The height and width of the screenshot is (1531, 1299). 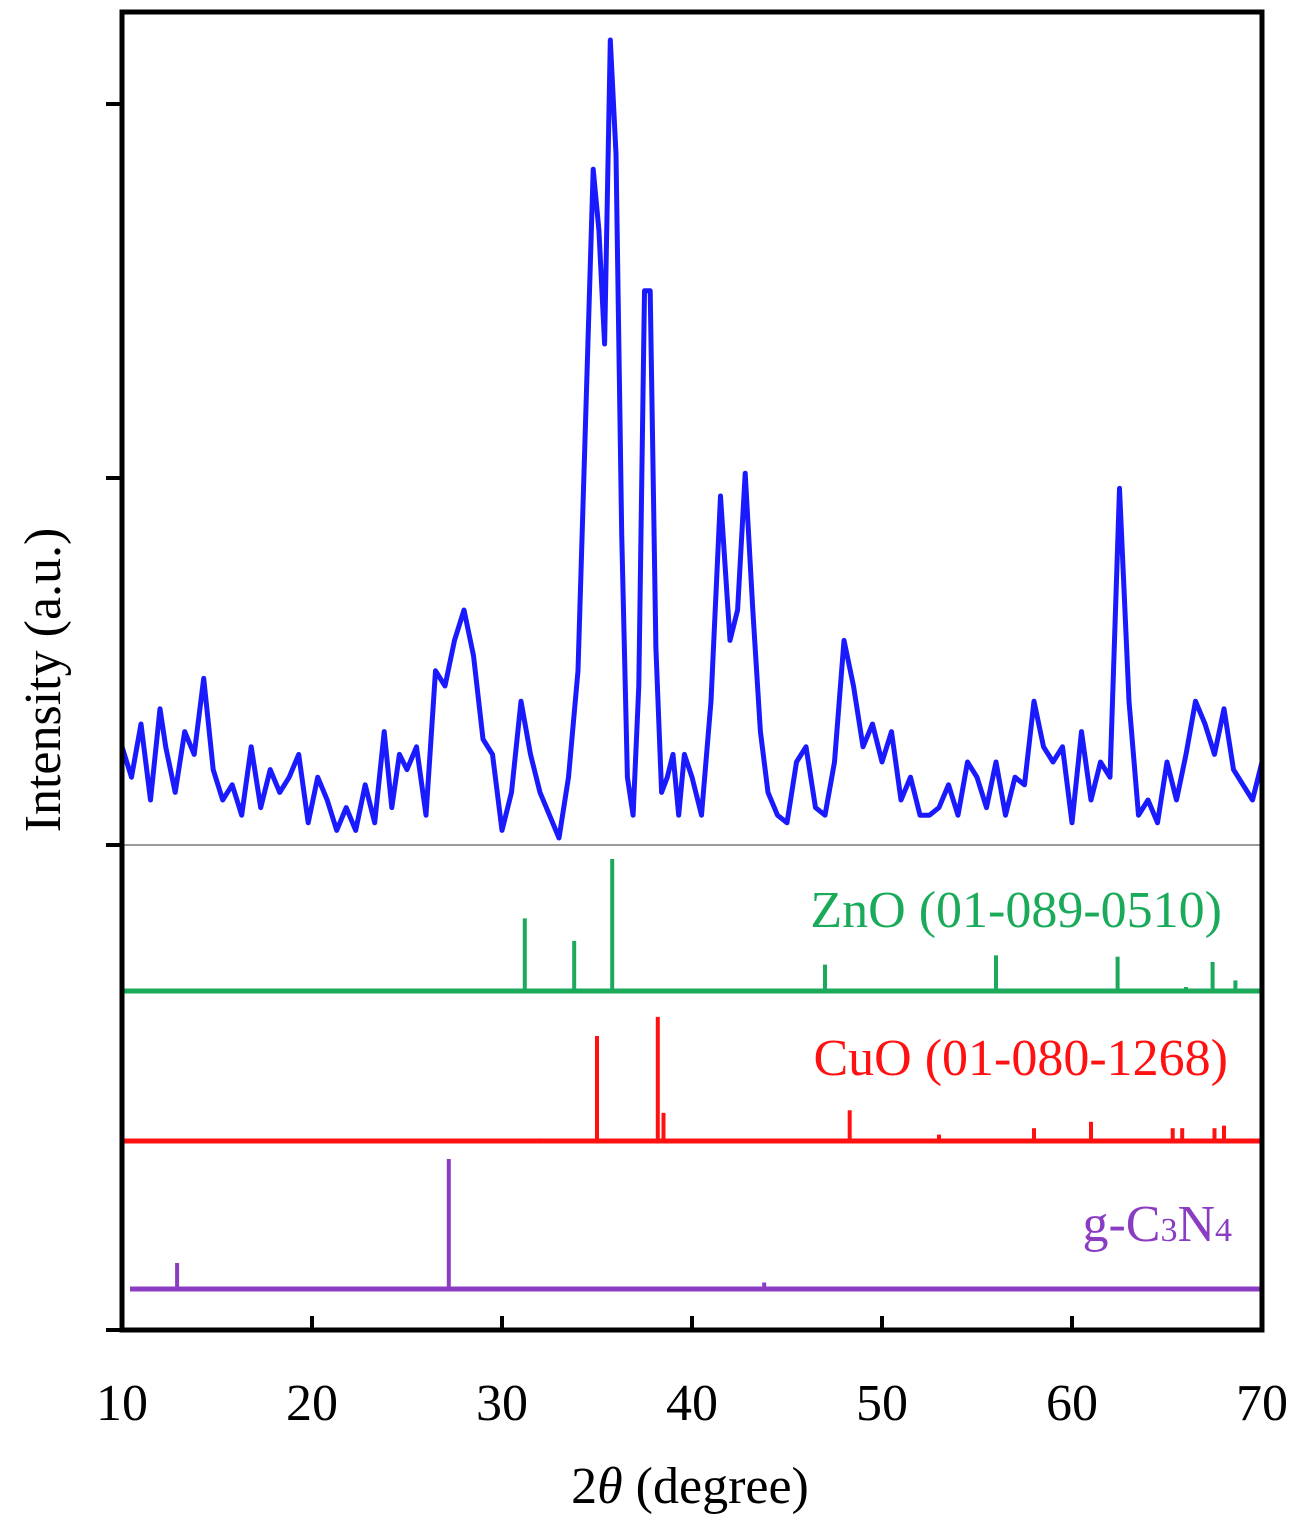 What do you see at coordinates (716, 1486) in the screenshot?
I see `x-axis-title-suffix: (degree)` at bounding box center [716, 1486].